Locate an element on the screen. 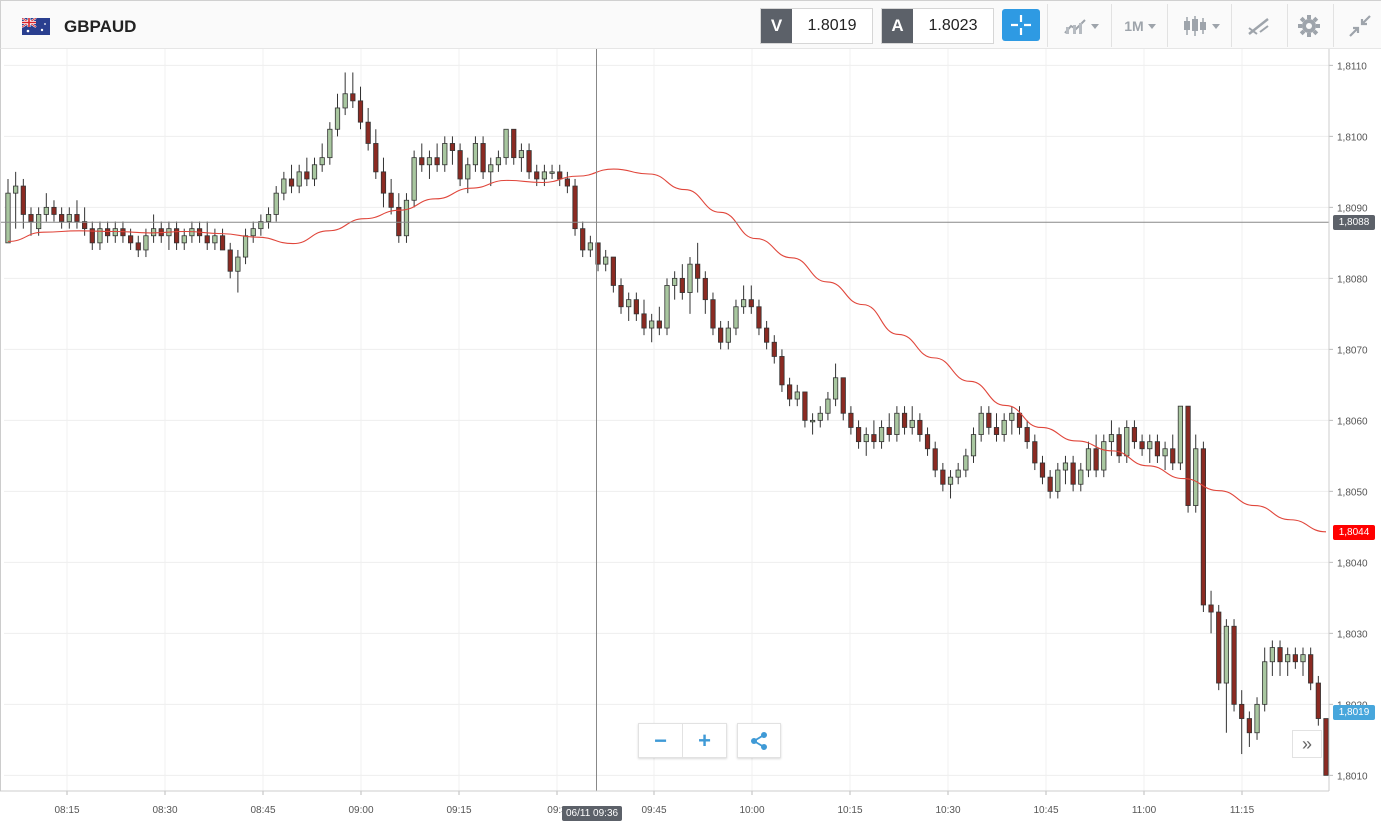 Image resolution: width=1381 pixels, height=824 pixels. x-tick-label: 11:00 is located at coordinates (1144, 810).